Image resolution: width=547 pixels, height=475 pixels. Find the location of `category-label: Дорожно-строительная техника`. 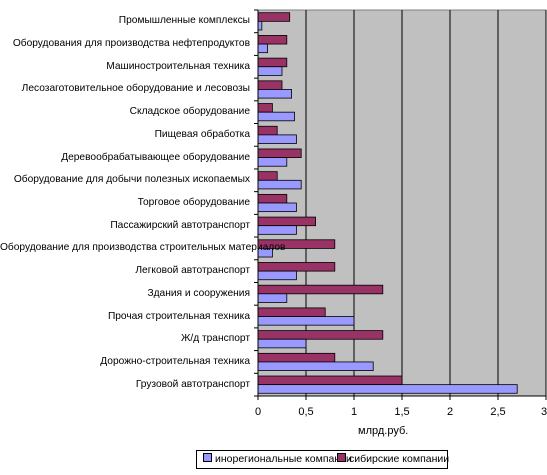

category-label: Дорожно-строительная техника is located at coordinates (175, 361).